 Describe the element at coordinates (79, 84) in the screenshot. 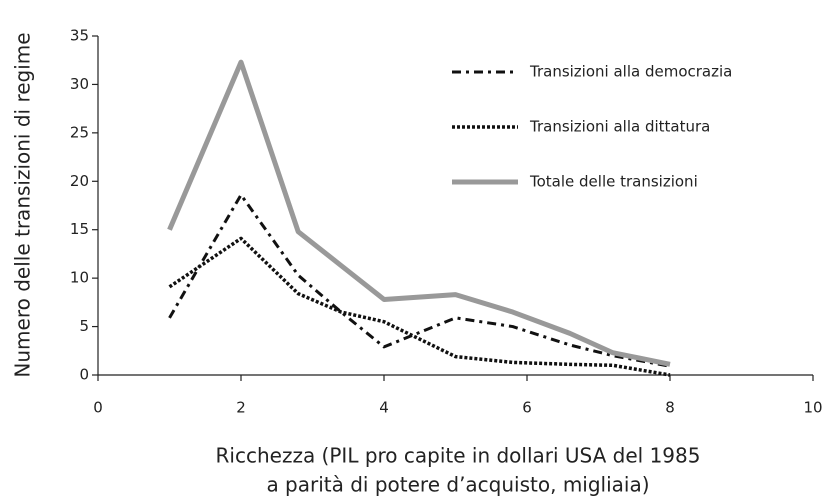

I see `y-tick-label: 30` at that location.